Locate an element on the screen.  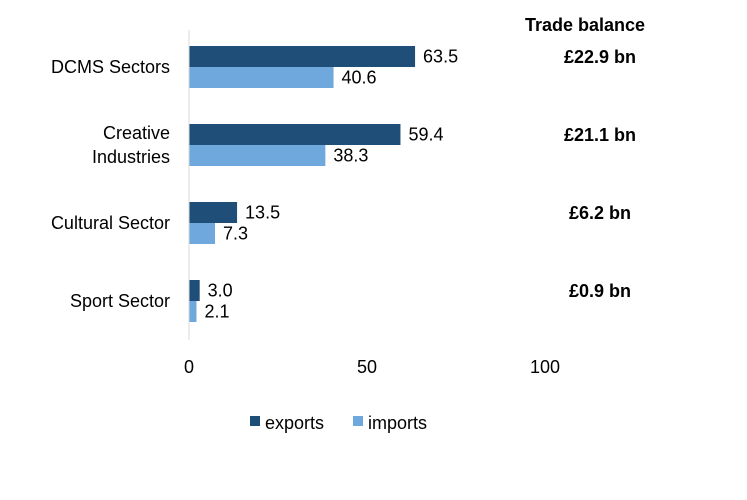
category-label: Sport Sector is located at coordinates (120, 301).